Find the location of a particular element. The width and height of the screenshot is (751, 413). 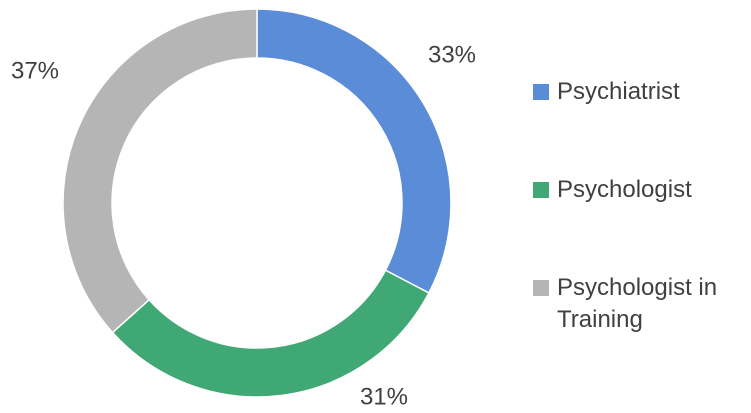

legend-label: Psychiatrist is located at coordinates (618, 91).